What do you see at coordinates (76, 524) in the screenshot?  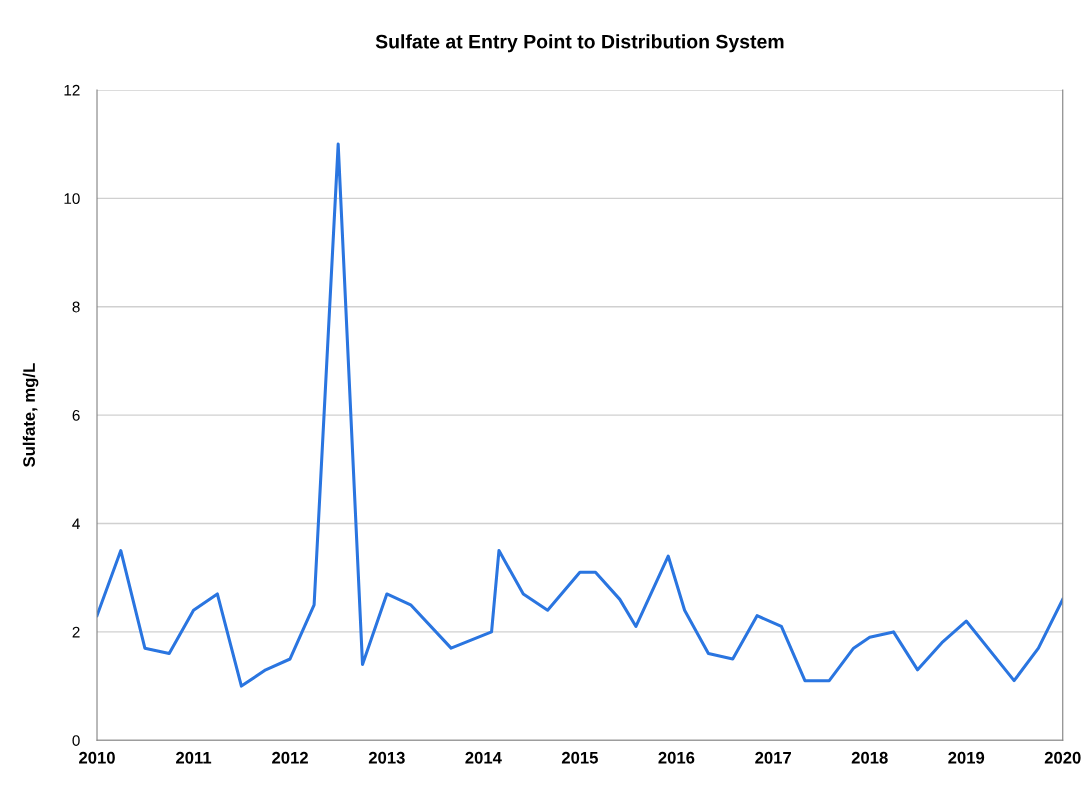 I see `y-tick-label: 4` at bounding box center [76, 524].